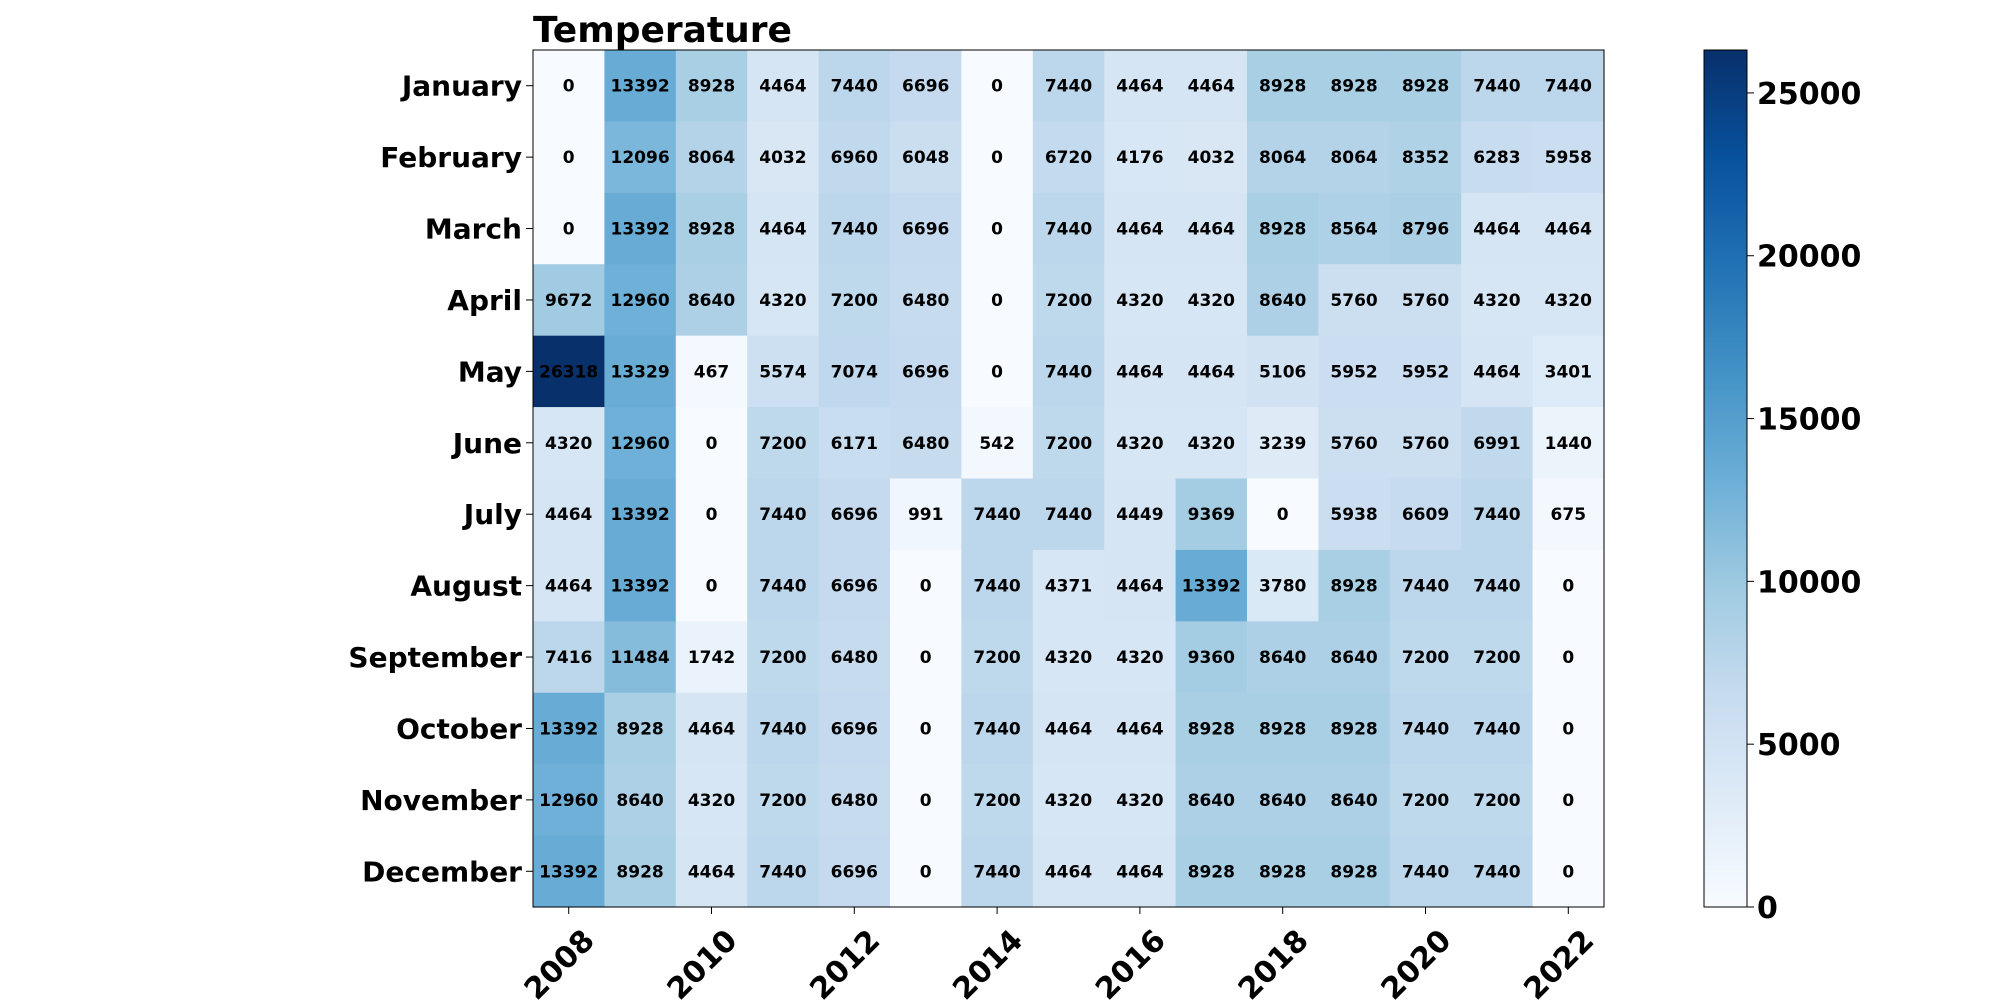 This screenshot has height=1004, width=2000. I want to click on cell-value-label: 4032, so click(1211, 158).